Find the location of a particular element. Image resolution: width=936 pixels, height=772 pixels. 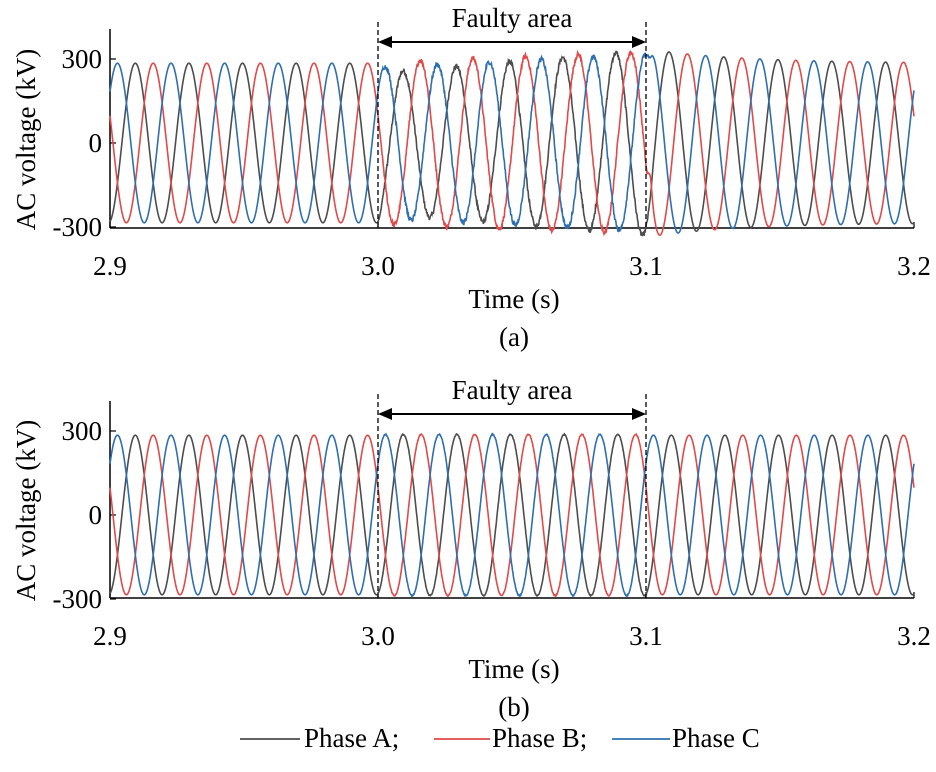

legend-entry: Phase B; is located at coordinates (539, 738).